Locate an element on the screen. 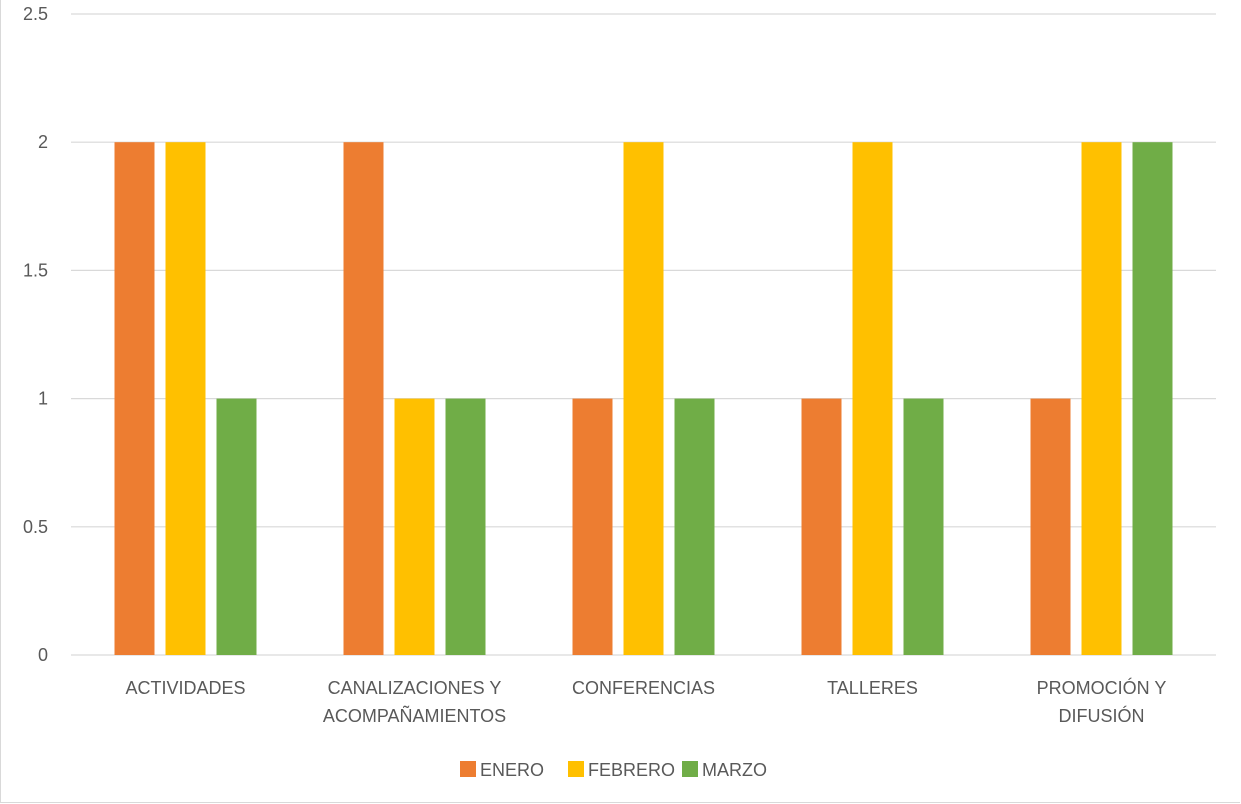  x-tick-label: PROMOCIÓN Y DIFUSIÓN is located at coordinates (1102, 701).